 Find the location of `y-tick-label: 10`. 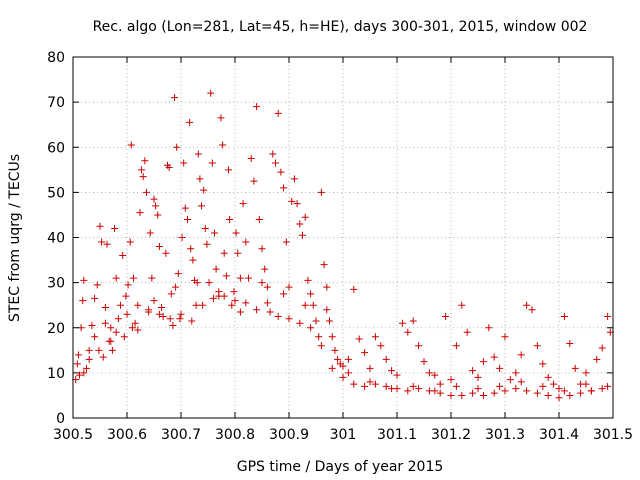

y-tick-label: 10 is located at coordinates (56, 374).